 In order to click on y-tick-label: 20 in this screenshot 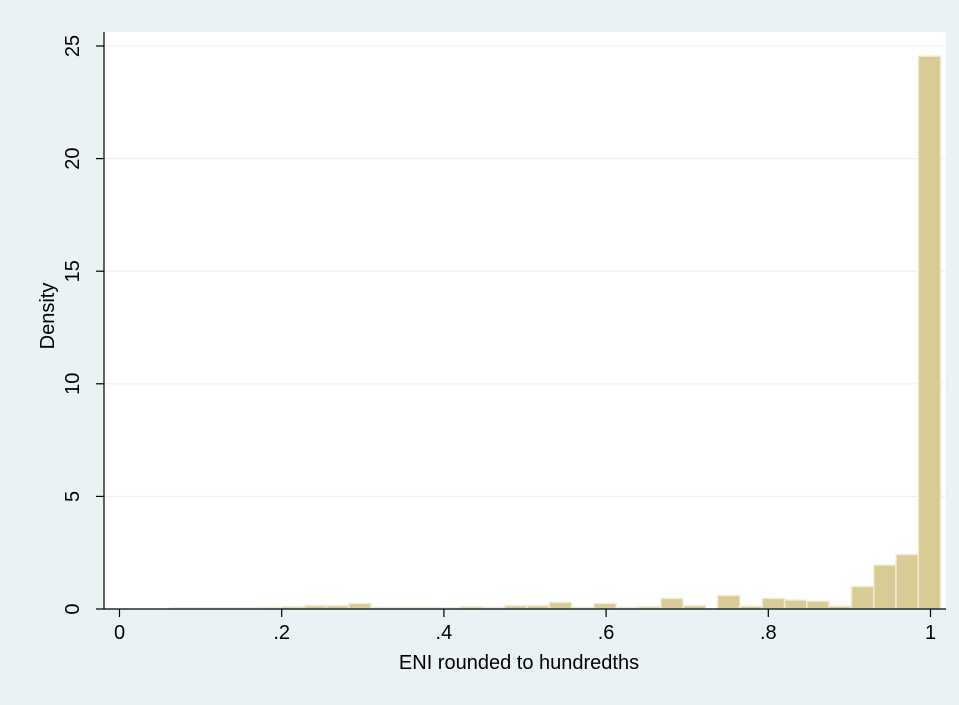, I will do `click(73, 158)`.